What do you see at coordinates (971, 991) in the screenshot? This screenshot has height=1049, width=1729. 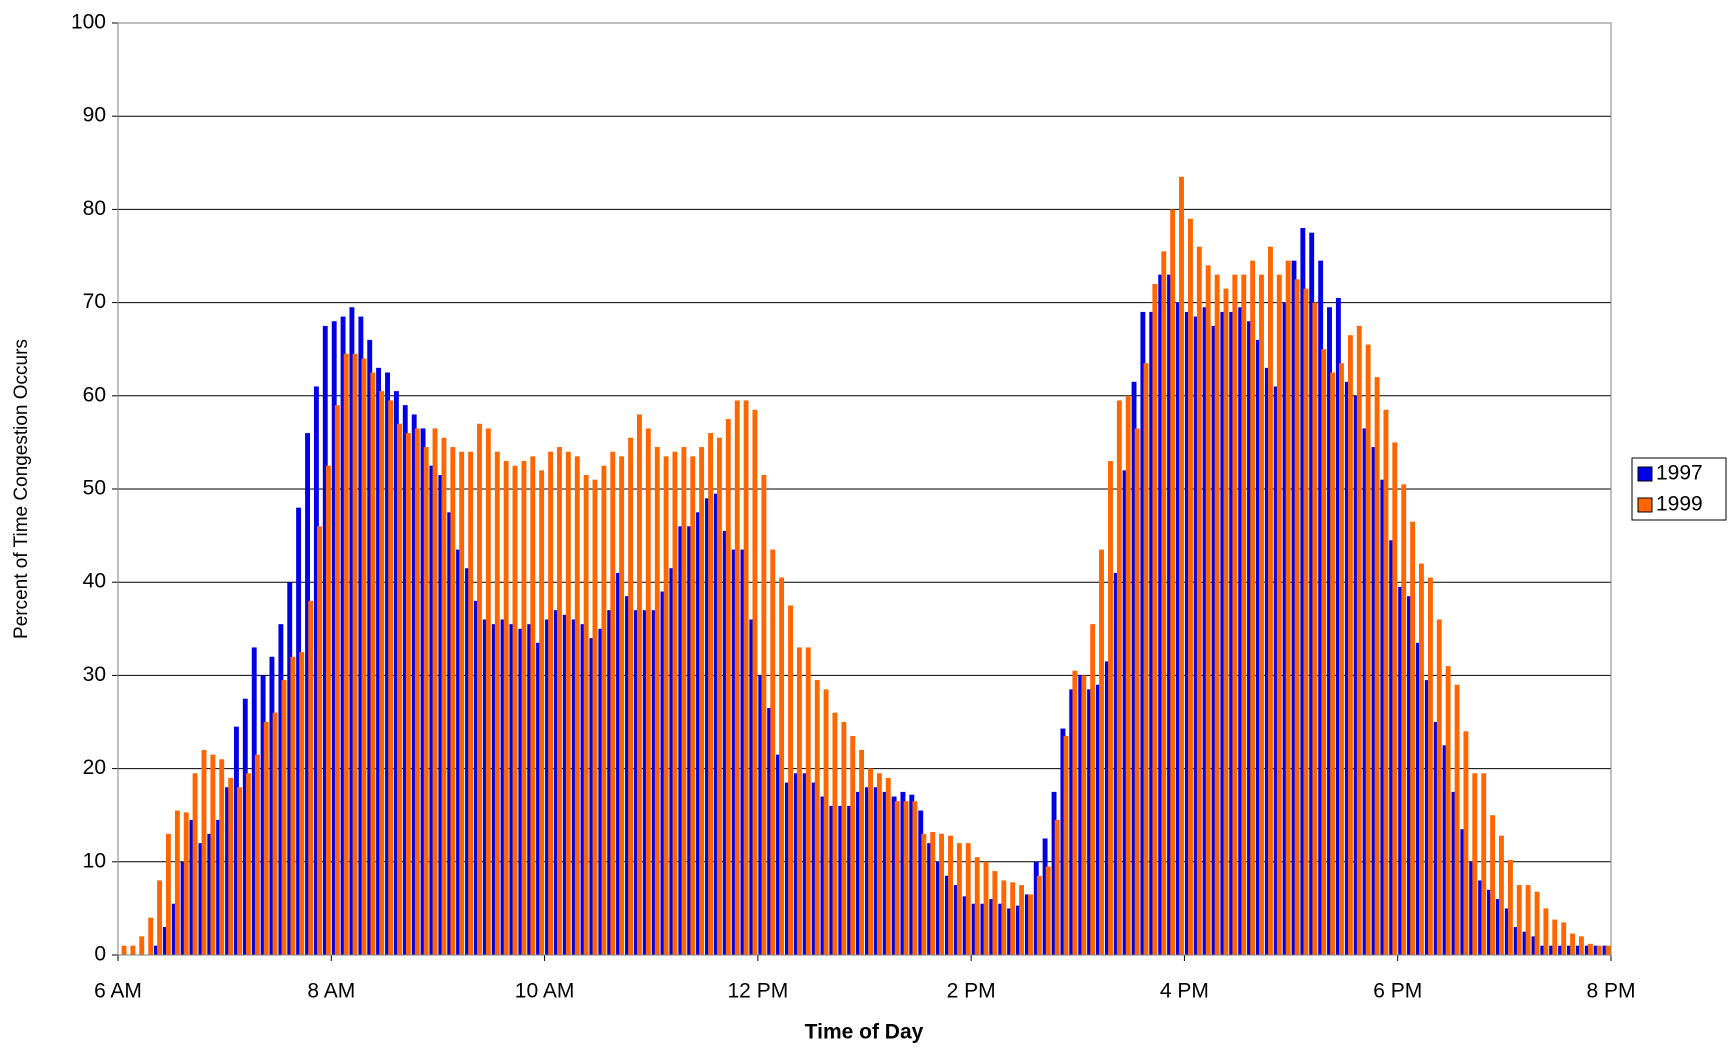 I see `x-tick-label: 2 PM` at bounding box center [971, 991].